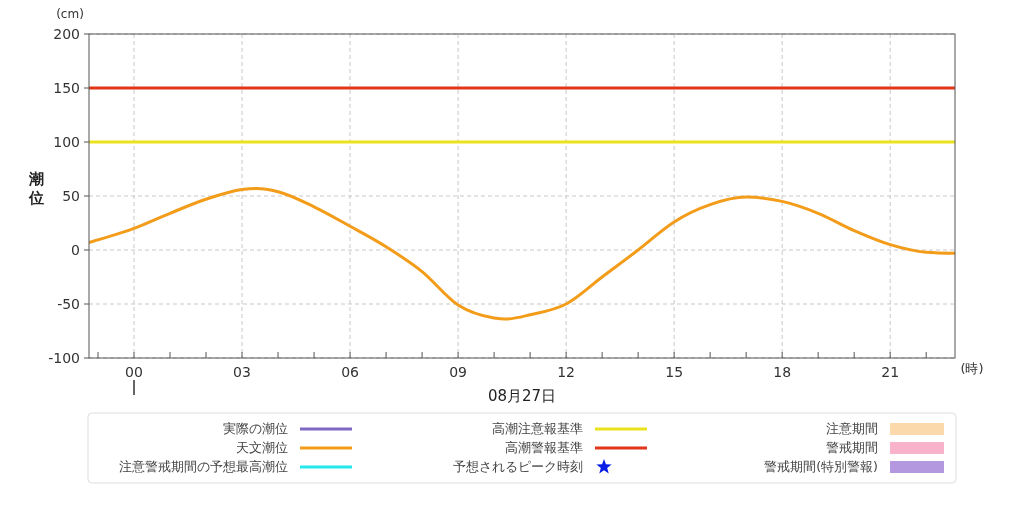 The image size is (1024, 508). What do you see at coordinates (890, 372) in the screenshot?
I see `x-tick-label: 21` at bounding box center [890, 372].